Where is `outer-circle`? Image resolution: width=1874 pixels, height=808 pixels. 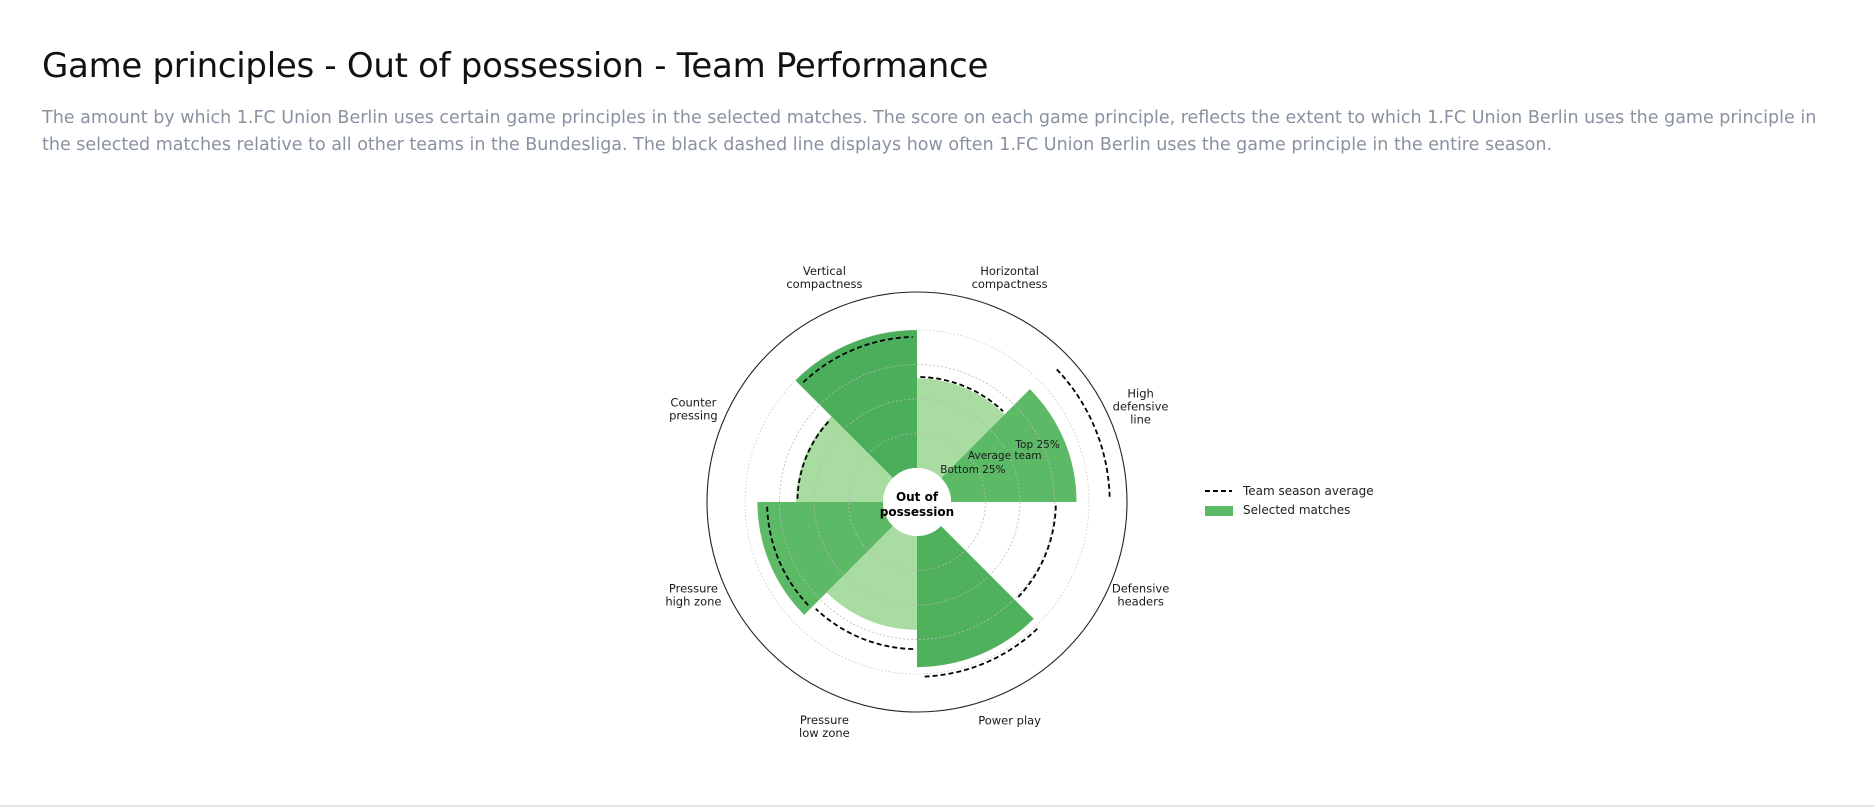 outer-circle is located at coordinates (917, 502).